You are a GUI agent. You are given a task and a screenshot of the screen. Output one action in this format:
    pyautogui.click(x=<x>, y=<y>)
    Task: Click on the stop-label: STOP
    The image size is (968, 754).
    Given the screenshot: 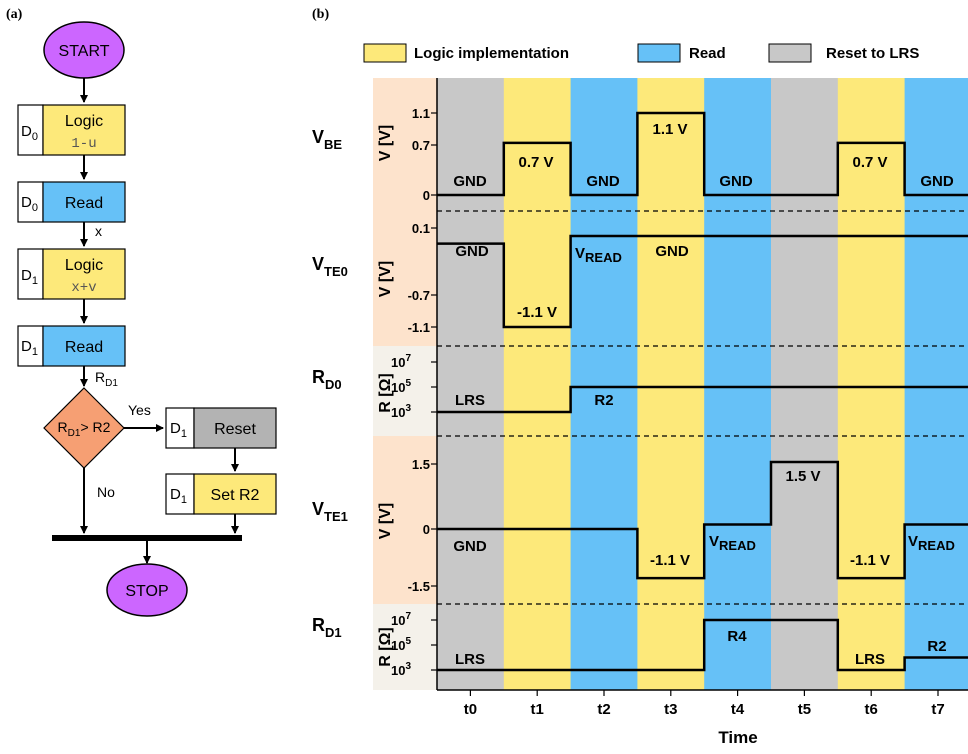 What is the action you would take?
    pyautogui.click(x=146, y=591)
    